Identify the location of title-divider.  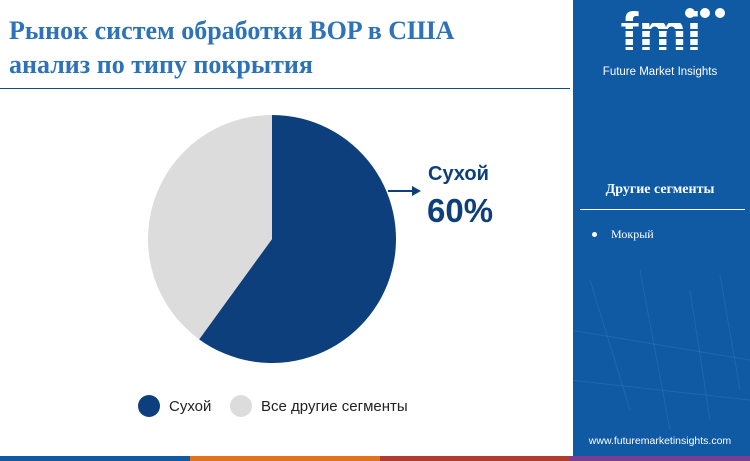
(285, 88).